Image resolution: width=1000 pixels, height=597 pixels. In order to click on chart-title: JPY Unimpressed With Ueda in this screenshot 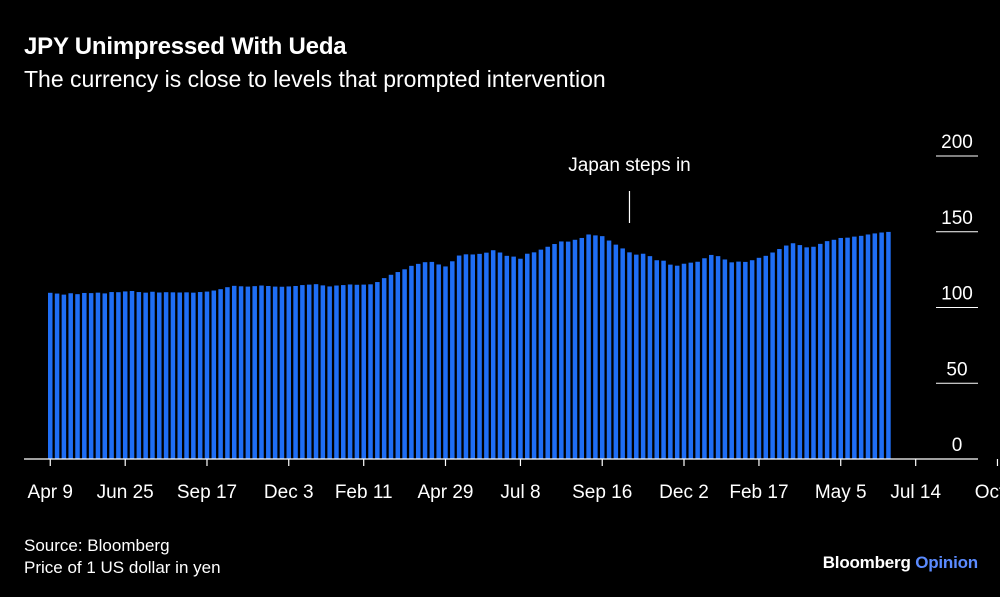, I will do `click(185, 46)`.